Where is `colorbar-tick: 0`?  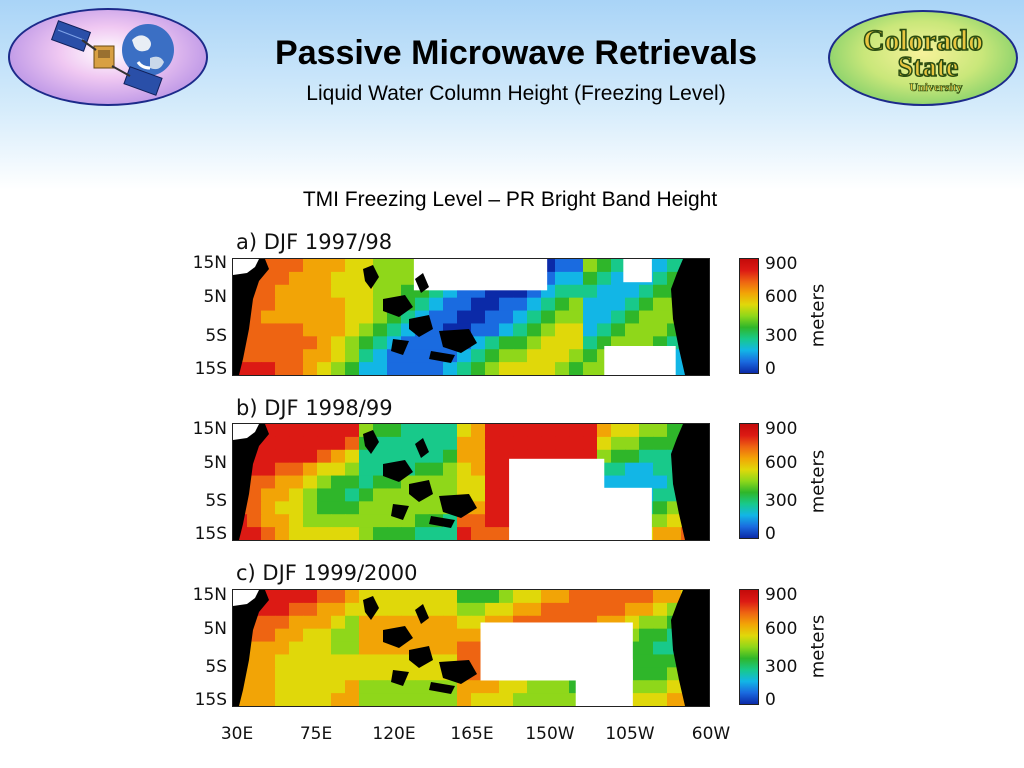
colorbar-tick: 0 is located at coordinates (770, 369).